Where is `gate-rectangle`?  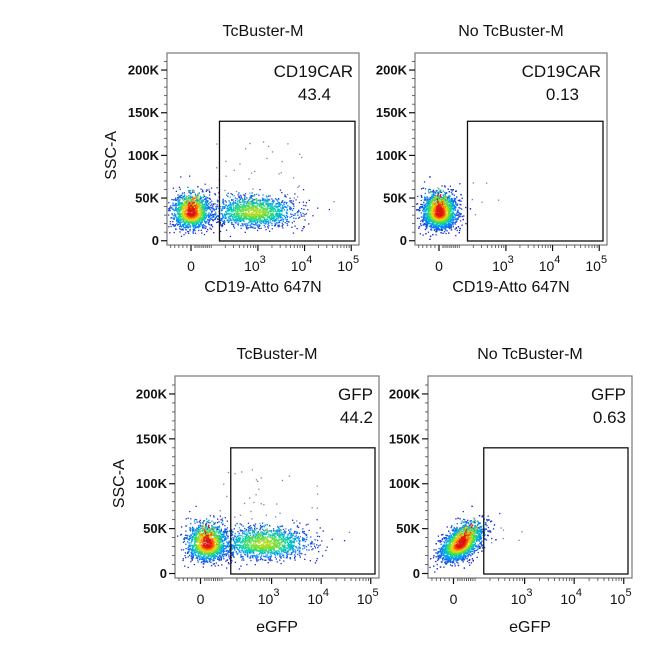 gate-rectangle is located at coordinates (287, 181).